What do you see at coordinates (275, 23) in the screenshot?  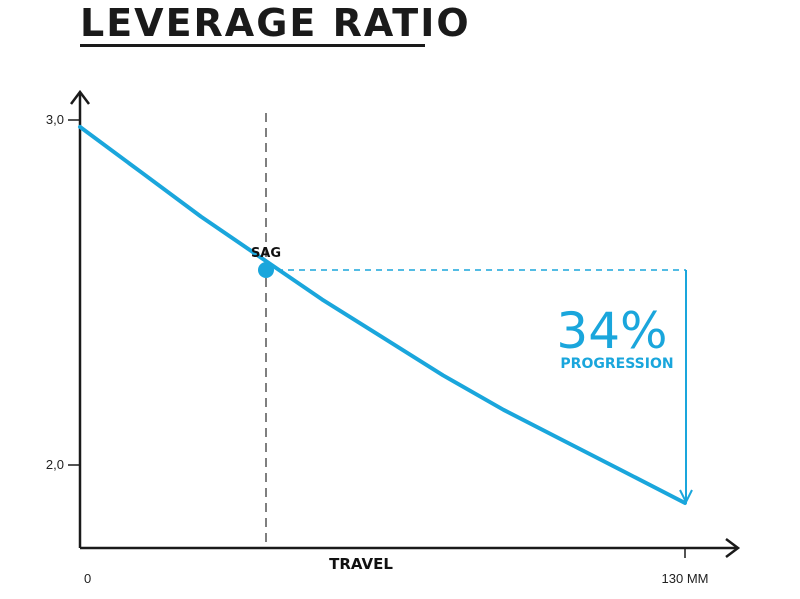 I see `chart-title: LEVERAGE RATIO` at bounding box center [275, 23].